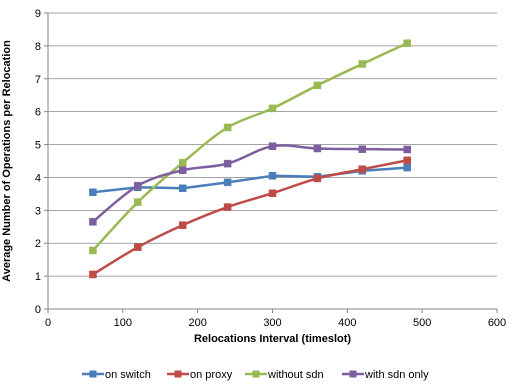 The width and height of the screenshot is (523, 387). Describe the element at coordinates (38, 310) in the screenshot. I see `y-tick-label: 0` at that location.